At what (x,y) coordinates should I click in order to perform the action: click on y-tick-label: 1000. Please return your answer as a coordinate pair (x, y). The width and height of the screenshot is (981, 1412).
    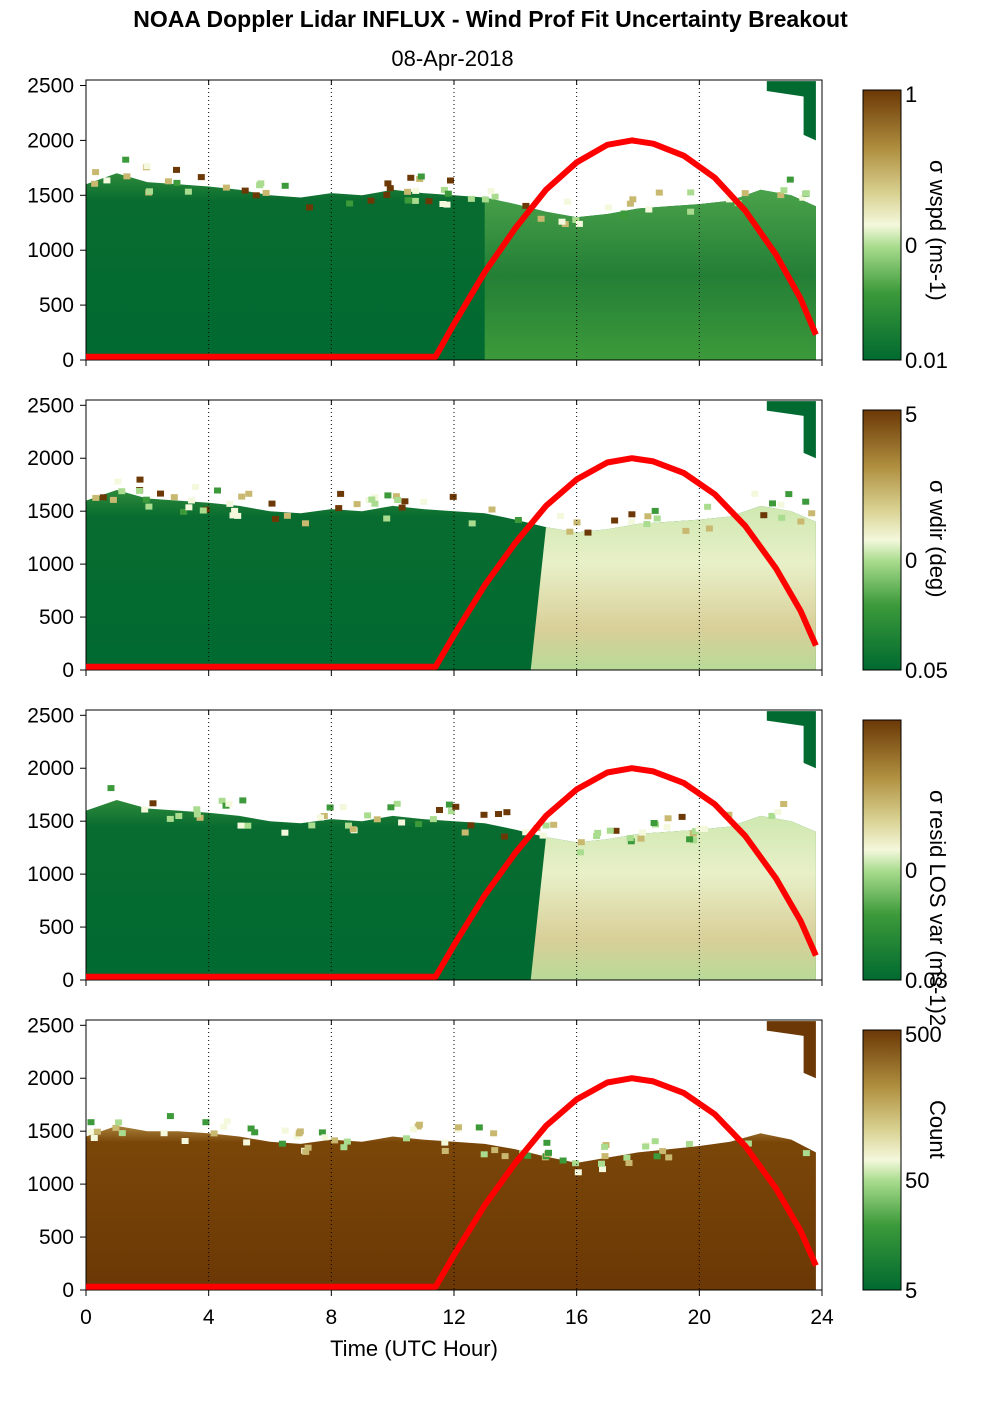
    Looking at the image, I should click on (50, 874).